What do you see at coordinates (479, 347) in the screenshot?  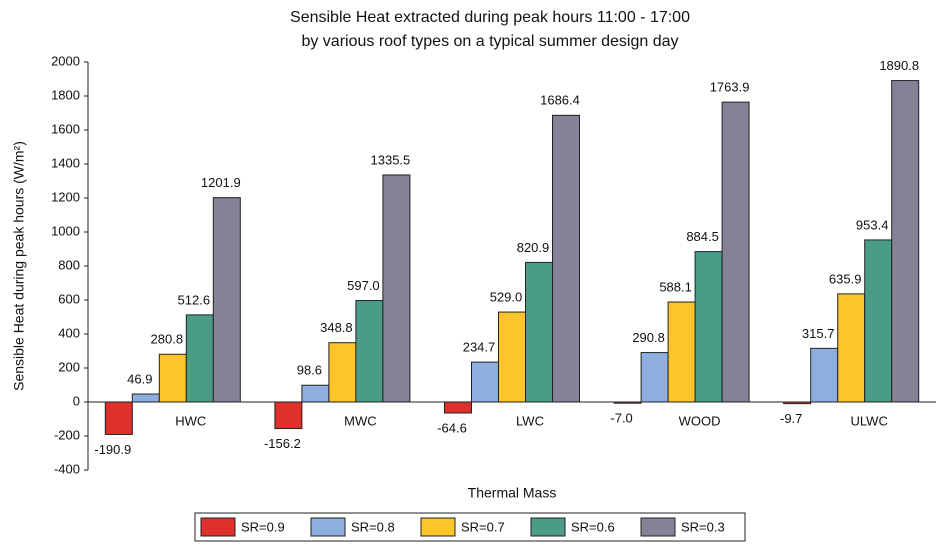 I see `value-label: 234.7` at bounding box center [479, 347].